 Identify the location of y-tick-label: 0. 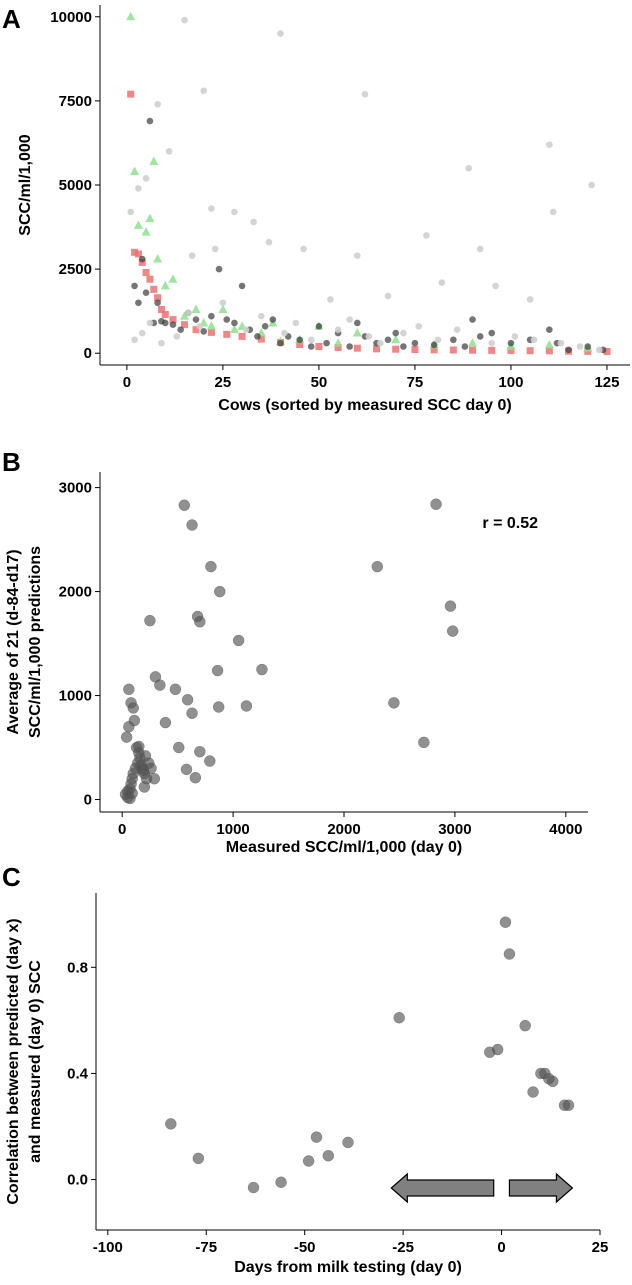
(88, 800).